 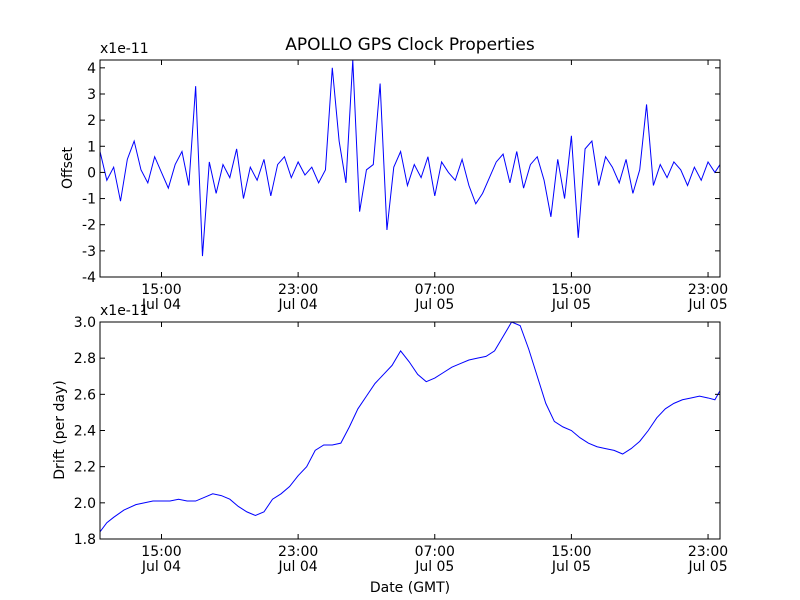 What do you see at coordinates (85, 323) in the screenshot?
I see `y-tick-label: 3.0` at bounding box center [85, 323].